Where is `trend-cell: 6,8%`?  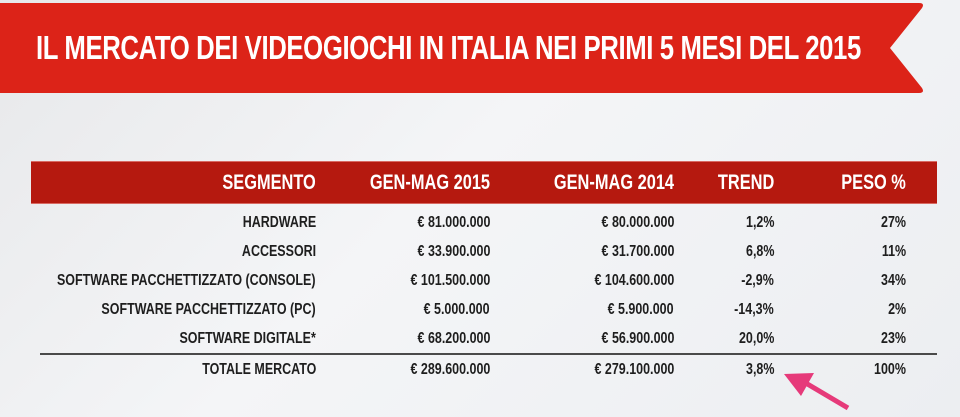 trend-cell: 6,8% is located at coordinates (759, 251).